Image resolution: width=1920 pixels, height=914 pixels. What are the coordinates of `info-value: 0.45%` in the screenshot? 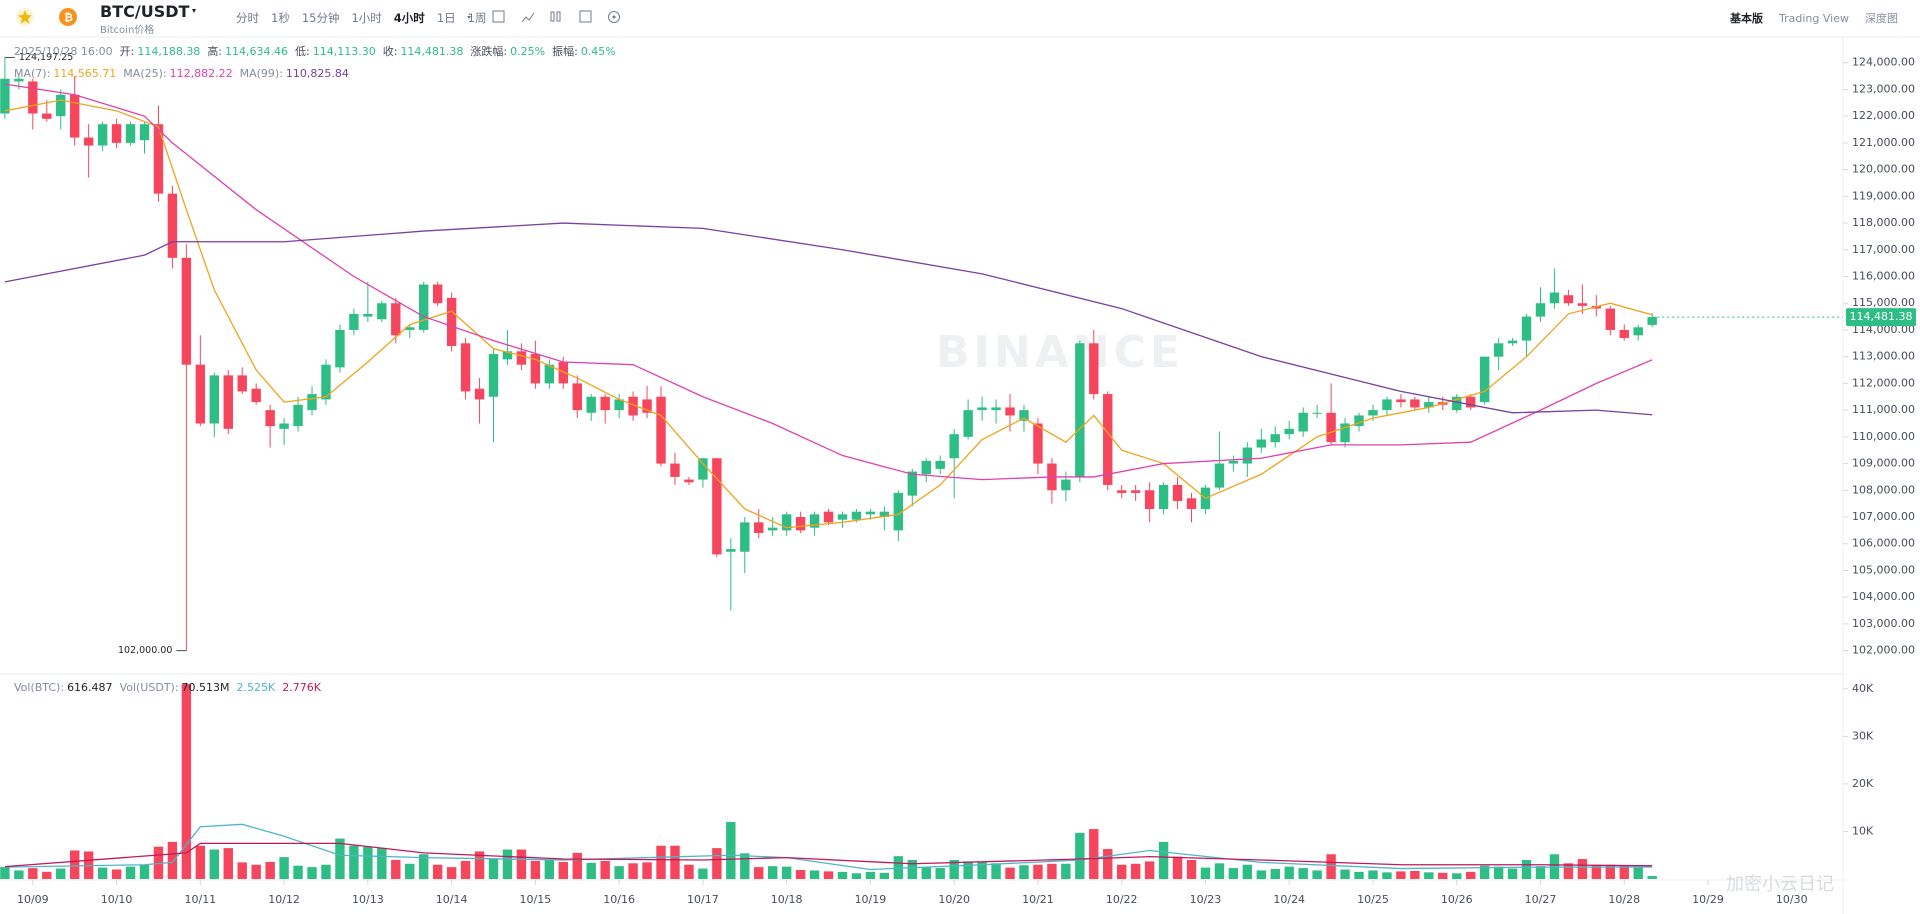 It's located at (598, 51).